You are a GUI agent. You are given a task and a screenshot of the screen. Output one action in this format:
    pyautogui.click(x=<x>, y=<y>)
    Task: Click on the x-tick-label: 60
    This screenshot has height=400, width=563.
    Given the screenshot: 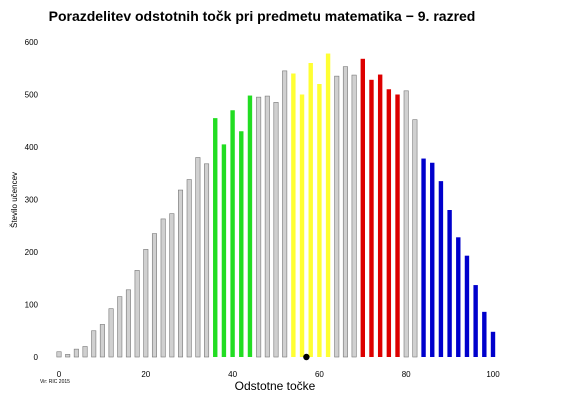 What is the action you would take?
    pyautogui.click(x=319, y=374)
    